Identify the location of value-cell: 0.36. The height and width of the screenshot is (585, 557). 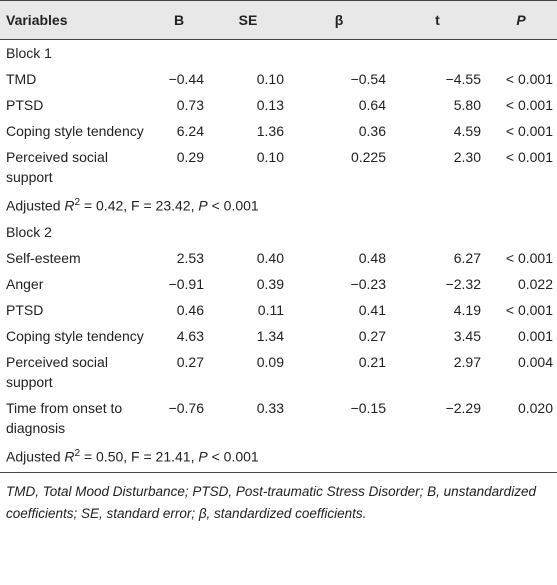
(372, 131).